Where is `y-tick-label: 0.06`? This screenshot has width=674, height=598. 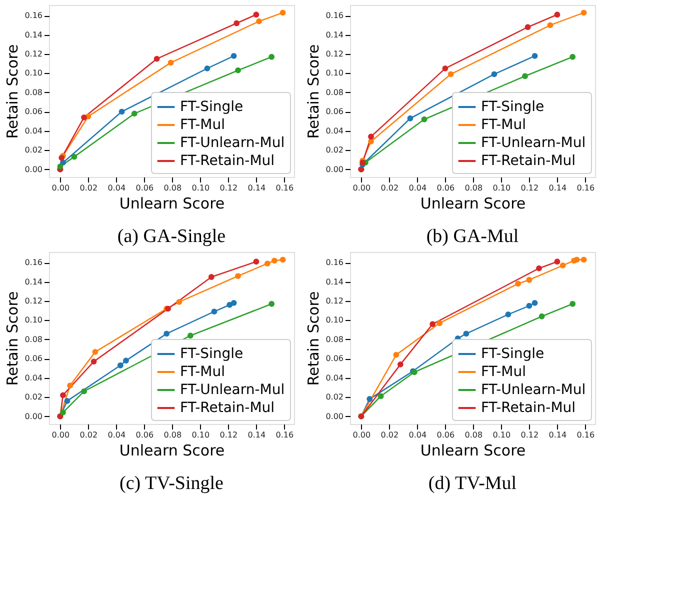 y-tick-label: 0.06 is located at coordinates (33, 111).